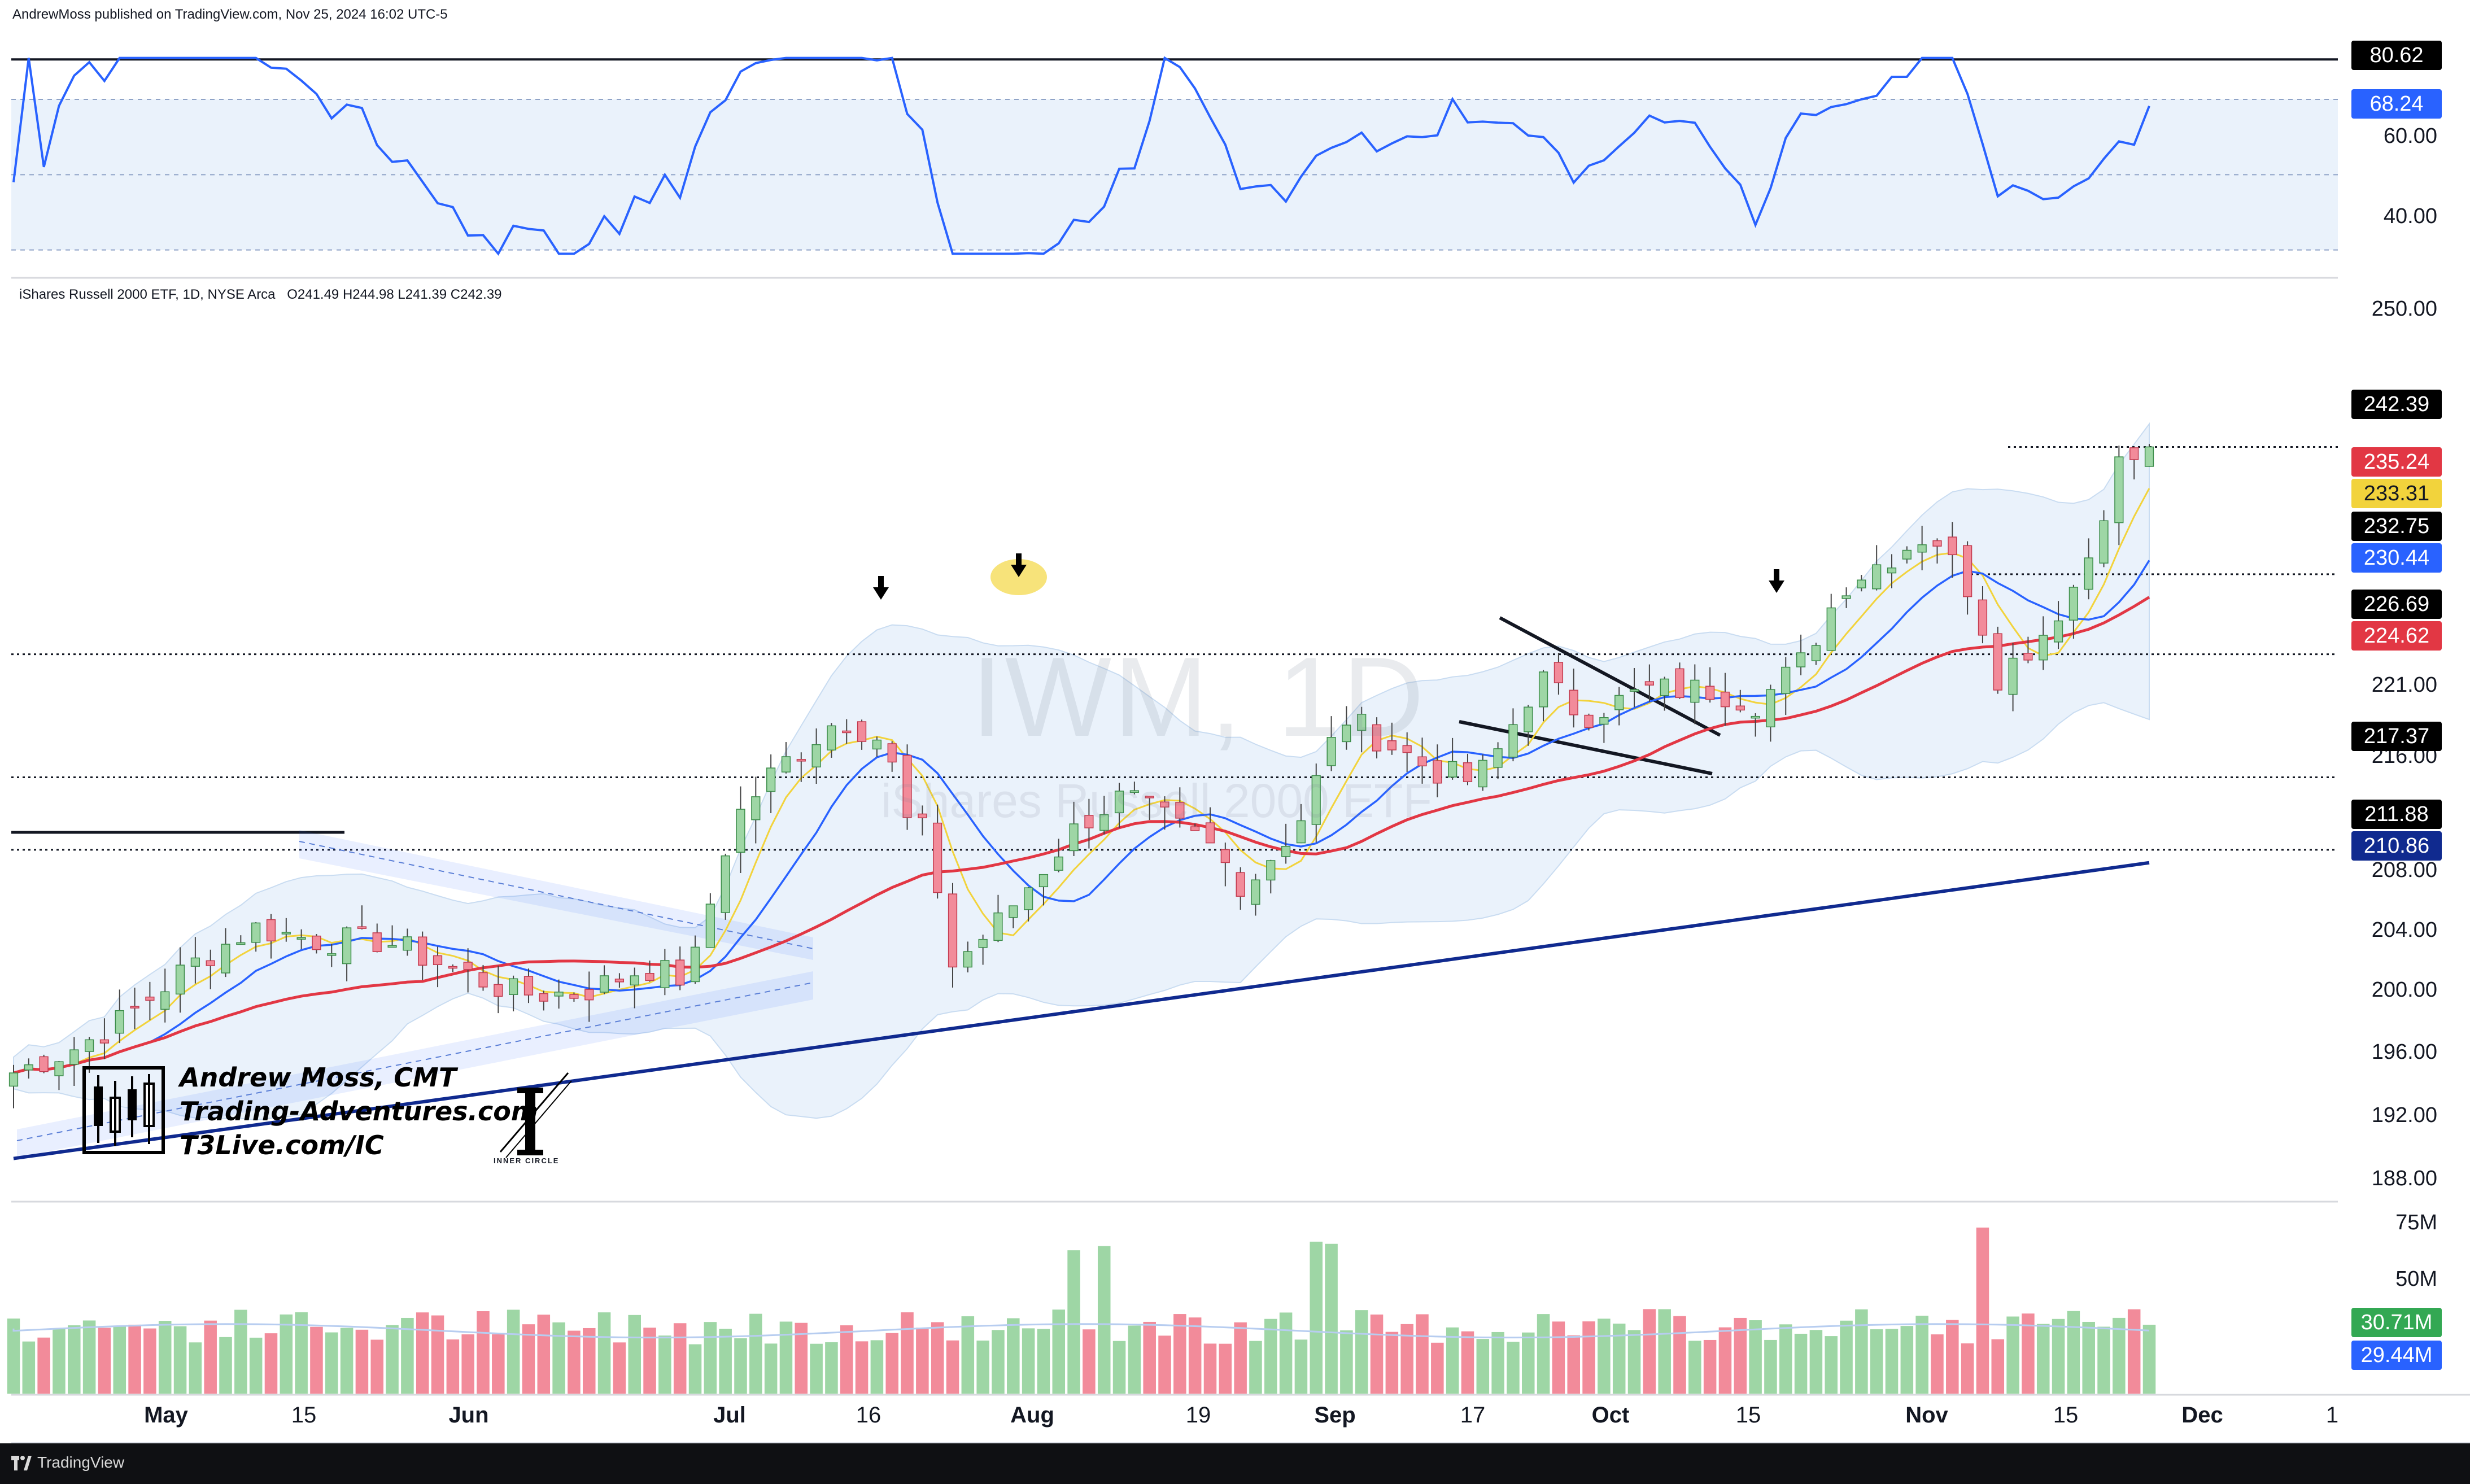 Image resolution: width=2470 pixels, height=1484 pixels. I want to click on time-axis-label: Dec, so click(2202, 1415).